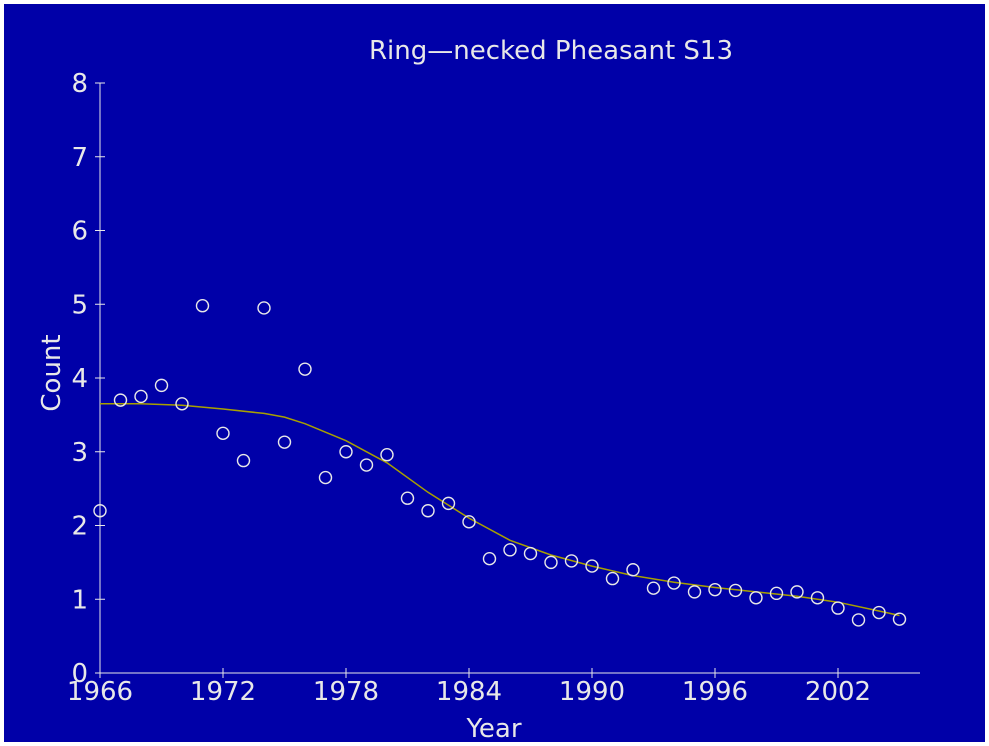  Describe the element at coordinates (223, 692) in the screenshot. I see `x-tick-label: 1972` at that location.